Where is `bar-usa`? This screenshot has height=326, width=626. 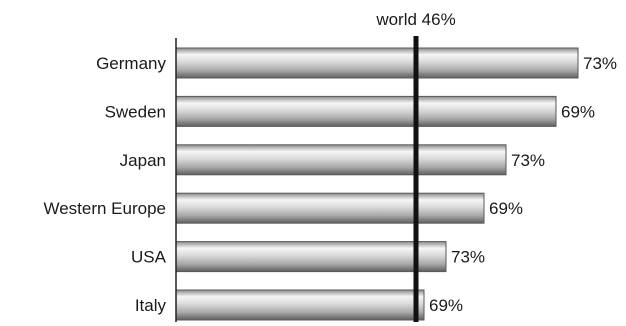
bar-usa is located at coordinates (311, 257).